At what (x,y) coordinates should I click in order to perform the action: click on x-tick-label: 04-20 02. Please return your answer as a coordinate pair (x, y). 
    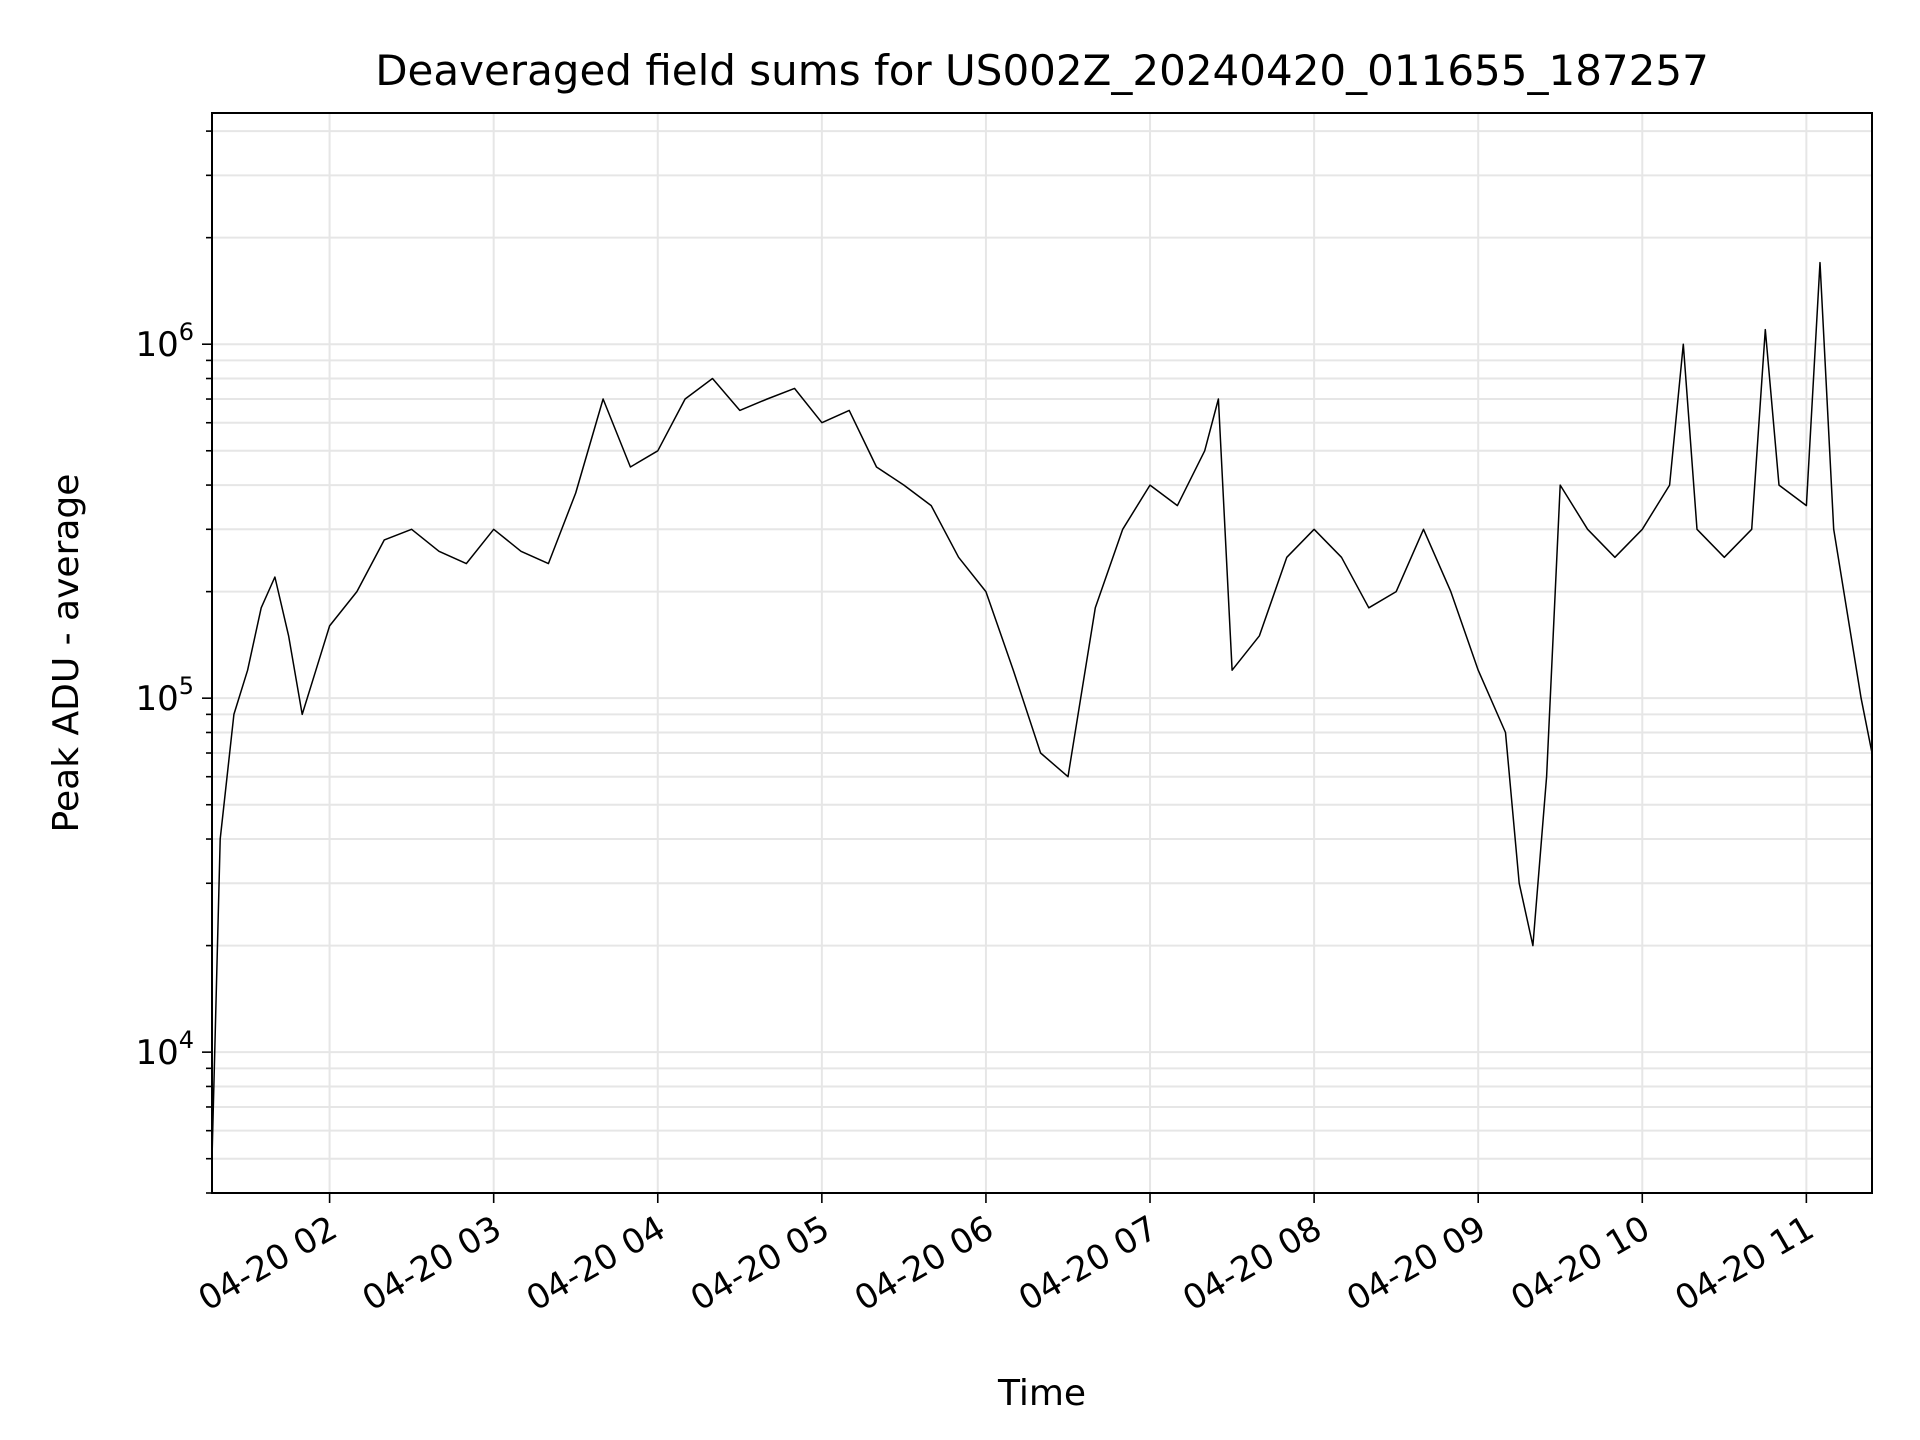
    Looking at the image, I should click on (268, 1263).